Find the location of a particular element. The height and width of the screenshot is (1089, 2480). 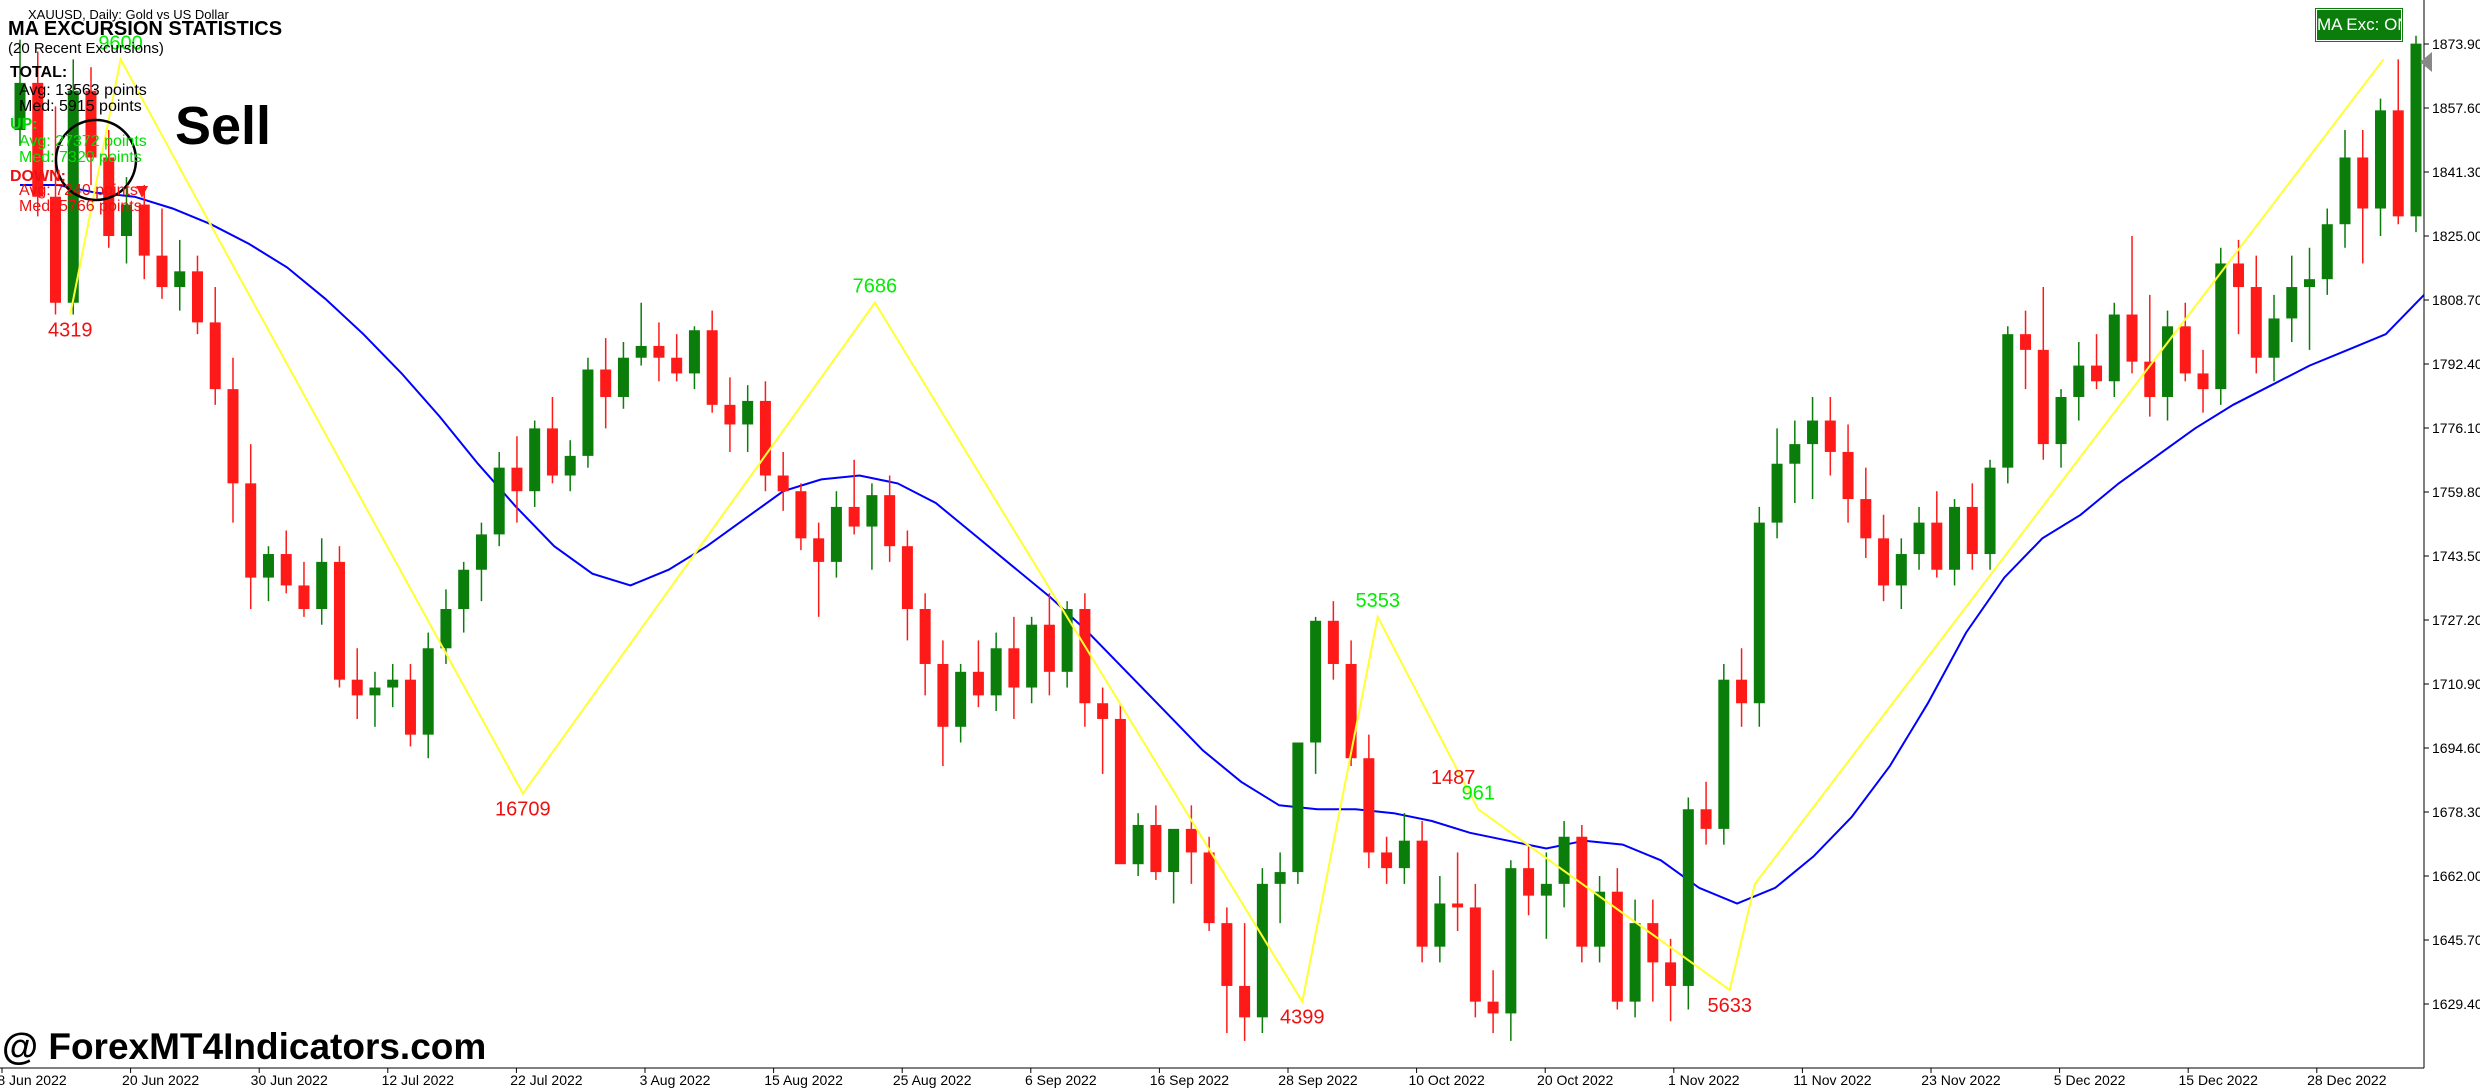

date-tick-label: 10 Oct 2022 is located at coordinates (1446, 1080).